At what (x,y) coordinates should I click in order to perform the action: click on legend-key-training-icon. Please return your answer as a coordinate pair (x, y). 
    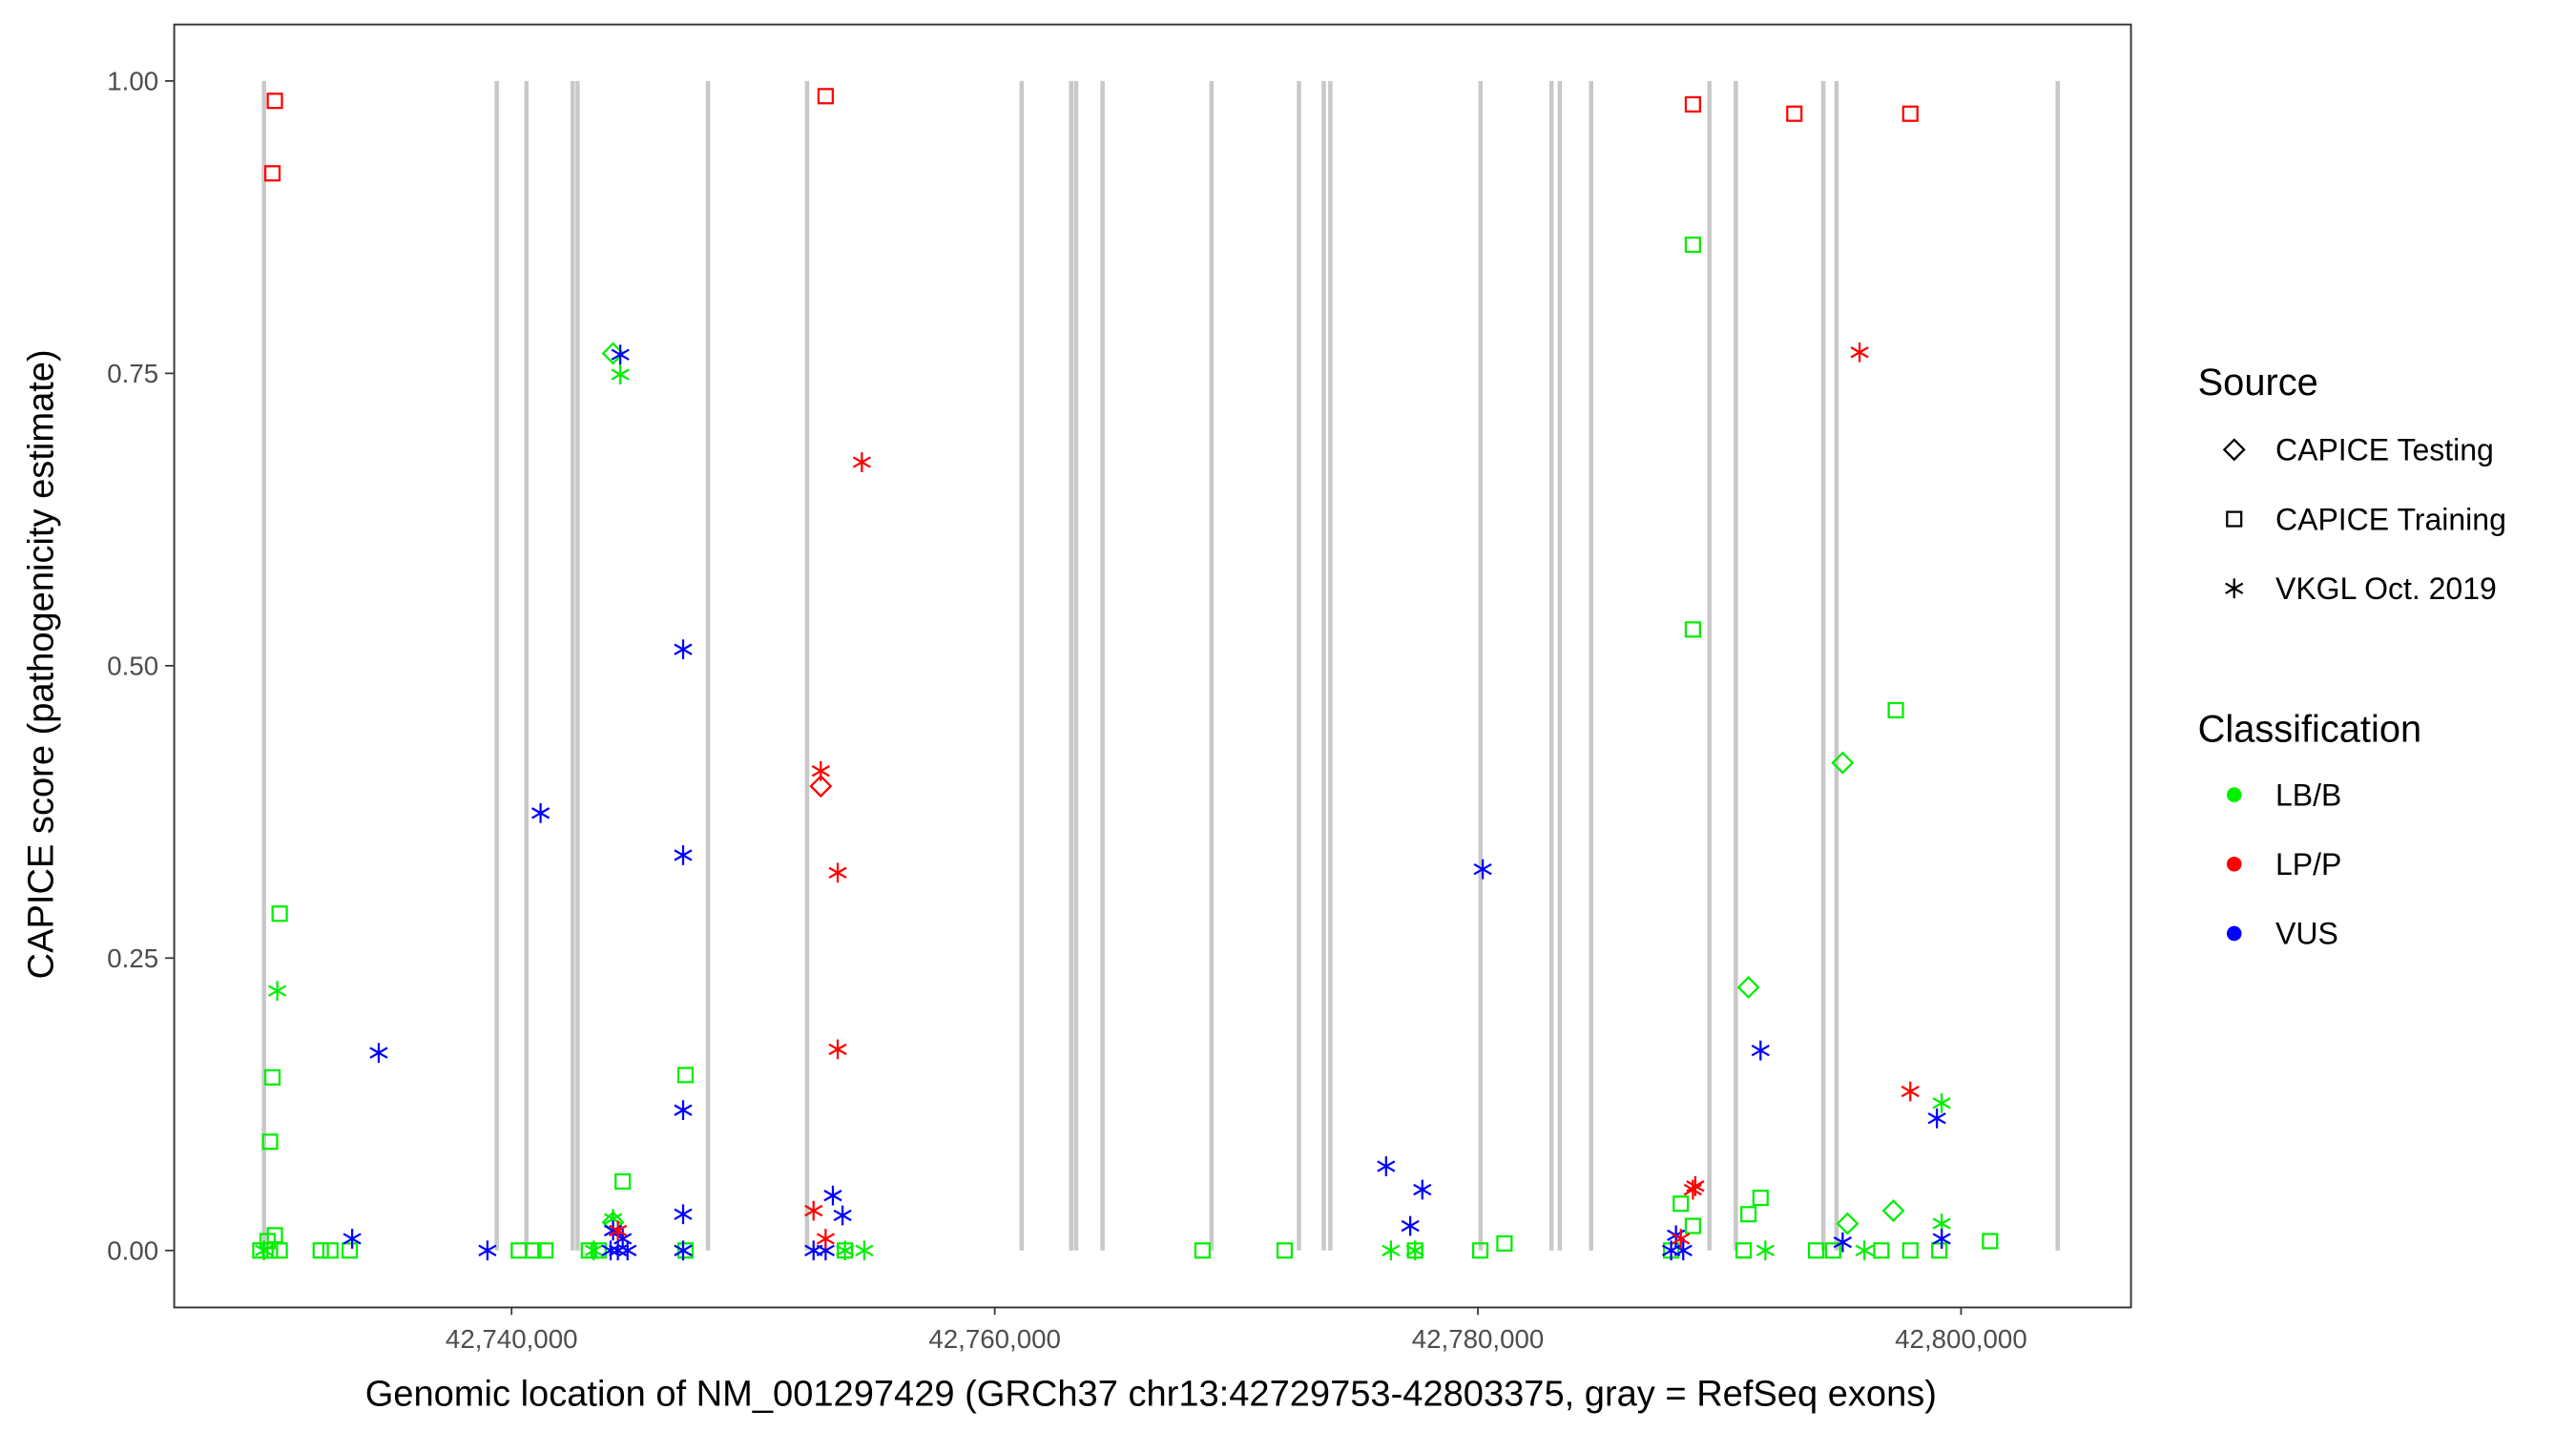
    Looking at the image, I should click on (2234, 519).